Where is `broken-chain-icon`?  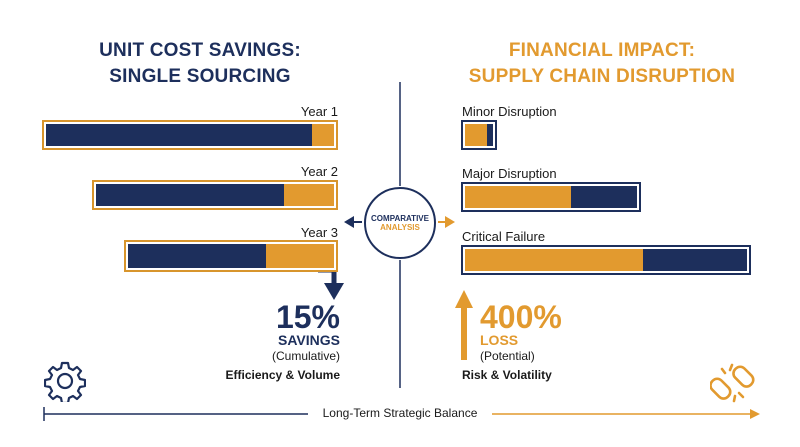
broken-chain-icon is located at coordinates (732, 383).